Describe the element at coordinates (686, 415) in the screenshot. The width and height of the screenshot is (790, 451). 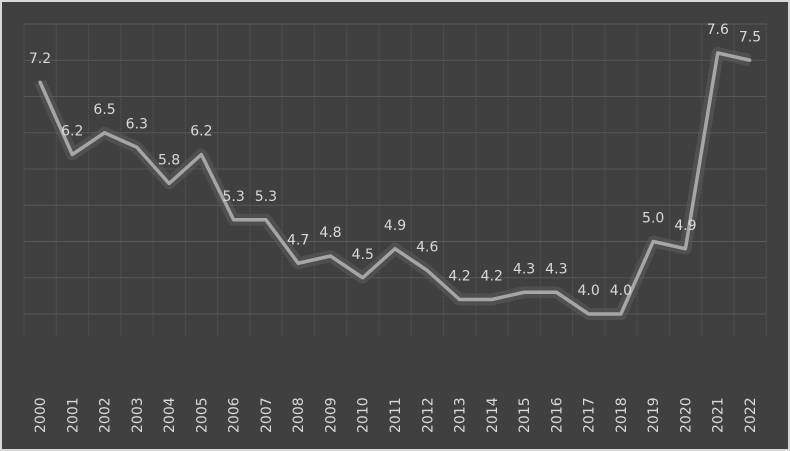
I see `x-tick-label: 2020` at that location.